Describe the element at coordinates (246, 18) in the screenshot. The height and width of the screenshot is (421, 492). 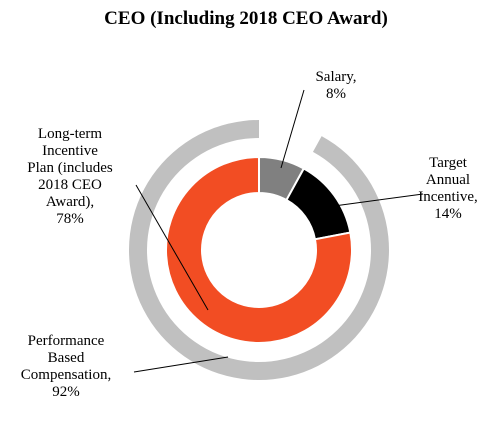
I see `chart-title: CEO (Including 2018 CEO Award)` at that location.